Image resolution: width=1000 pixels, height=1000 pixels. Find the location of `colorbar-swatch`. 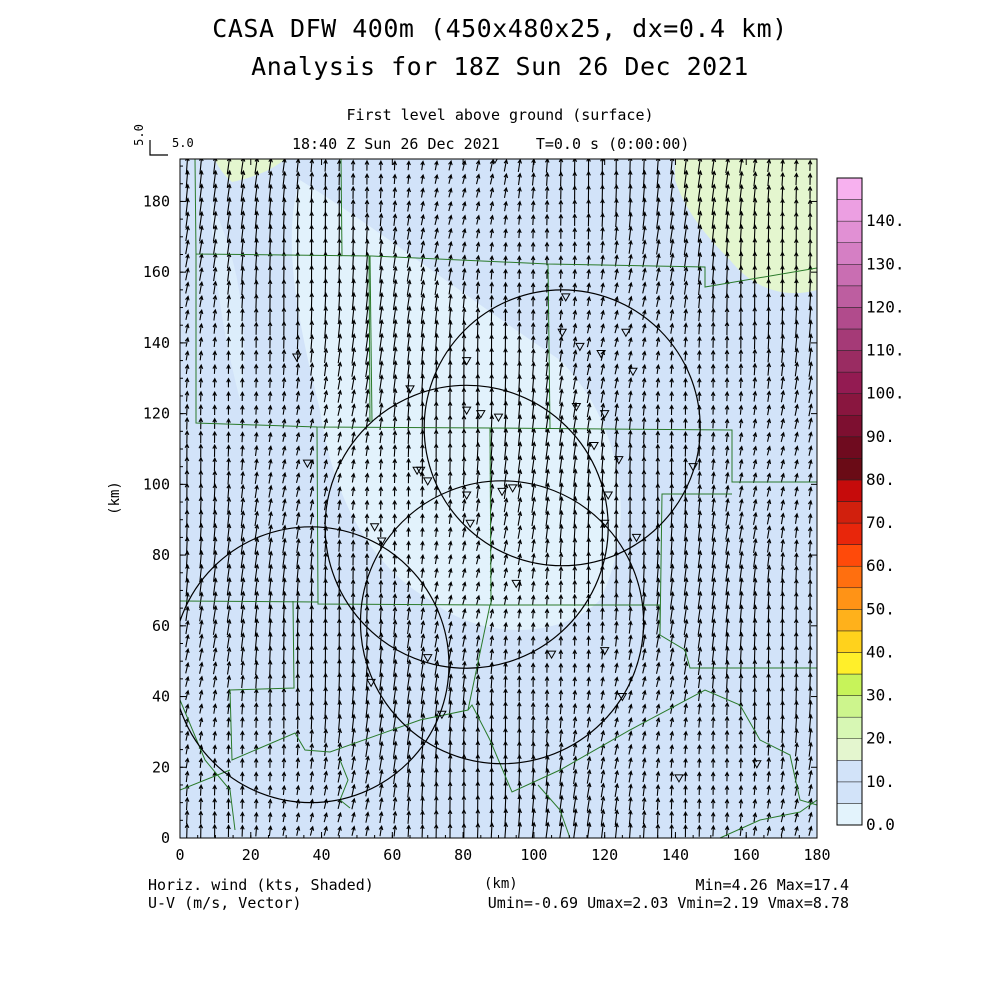

colorbar-swatch is located at coordinates (849, 641).